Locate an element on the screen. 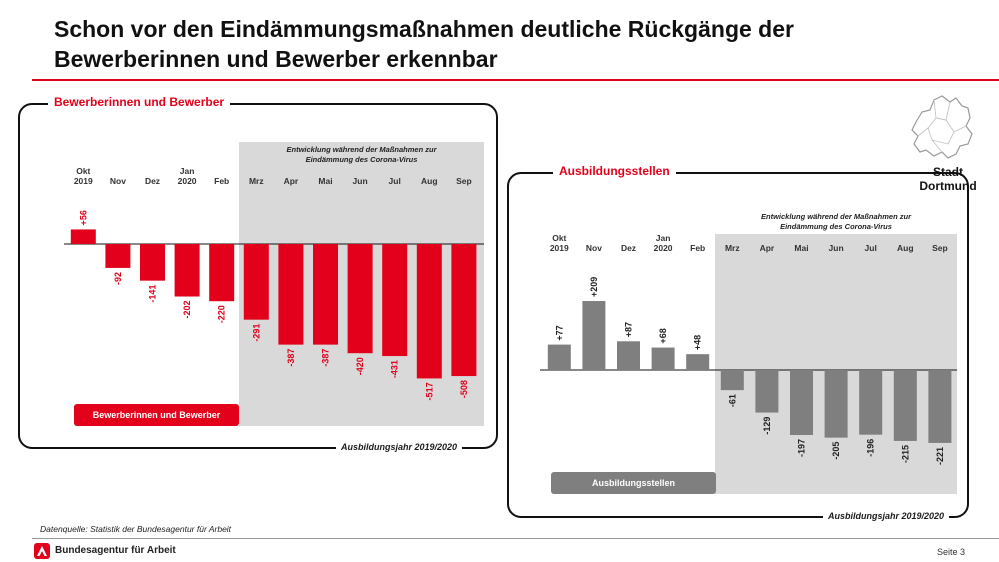 The image size is (999, 562). title-divider is located at coordinates (515, 80).